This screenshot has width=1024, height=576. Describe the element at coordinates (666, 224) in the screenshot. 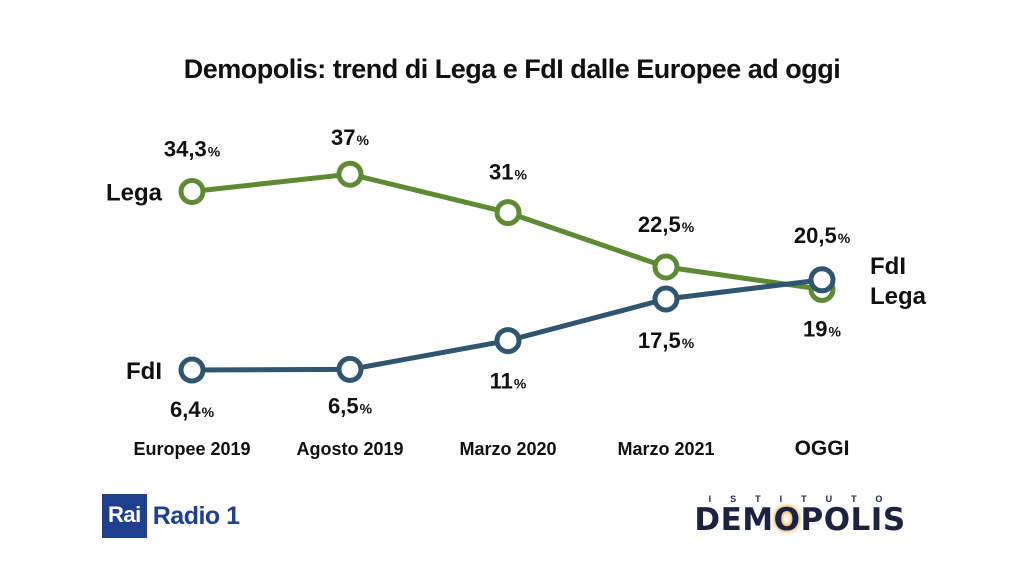

I see `data-label-lega-3: 22,5%` at that location.